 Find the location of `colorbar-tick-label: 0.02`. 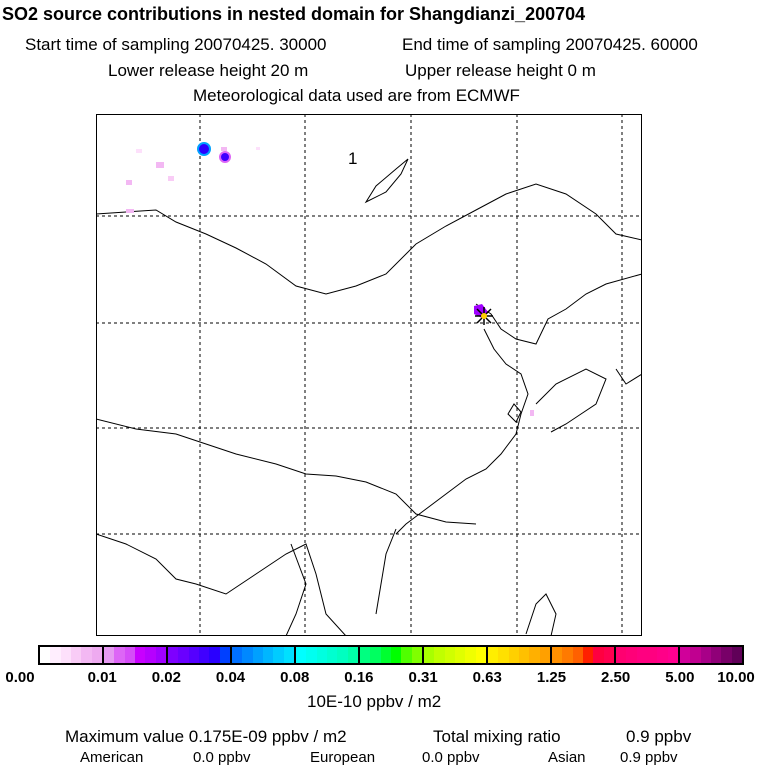

colorbar-tick-label: 0.02 is located at coordinates (166, 677).